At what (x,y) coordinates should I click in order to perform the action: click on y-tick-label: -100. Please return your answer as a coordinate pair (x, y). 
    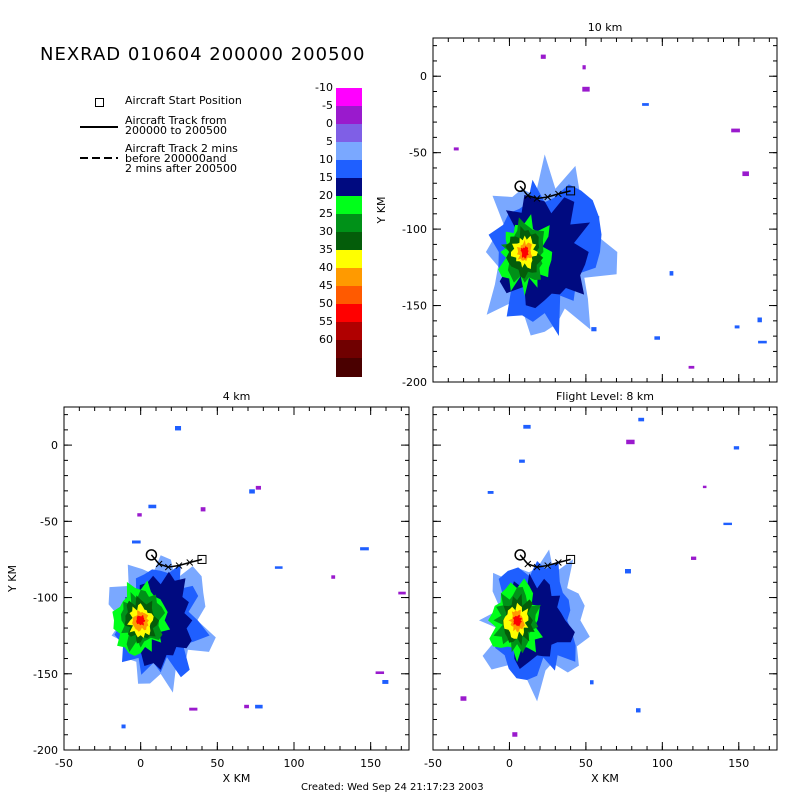
    Looking at the image, I should click on (414, 229).